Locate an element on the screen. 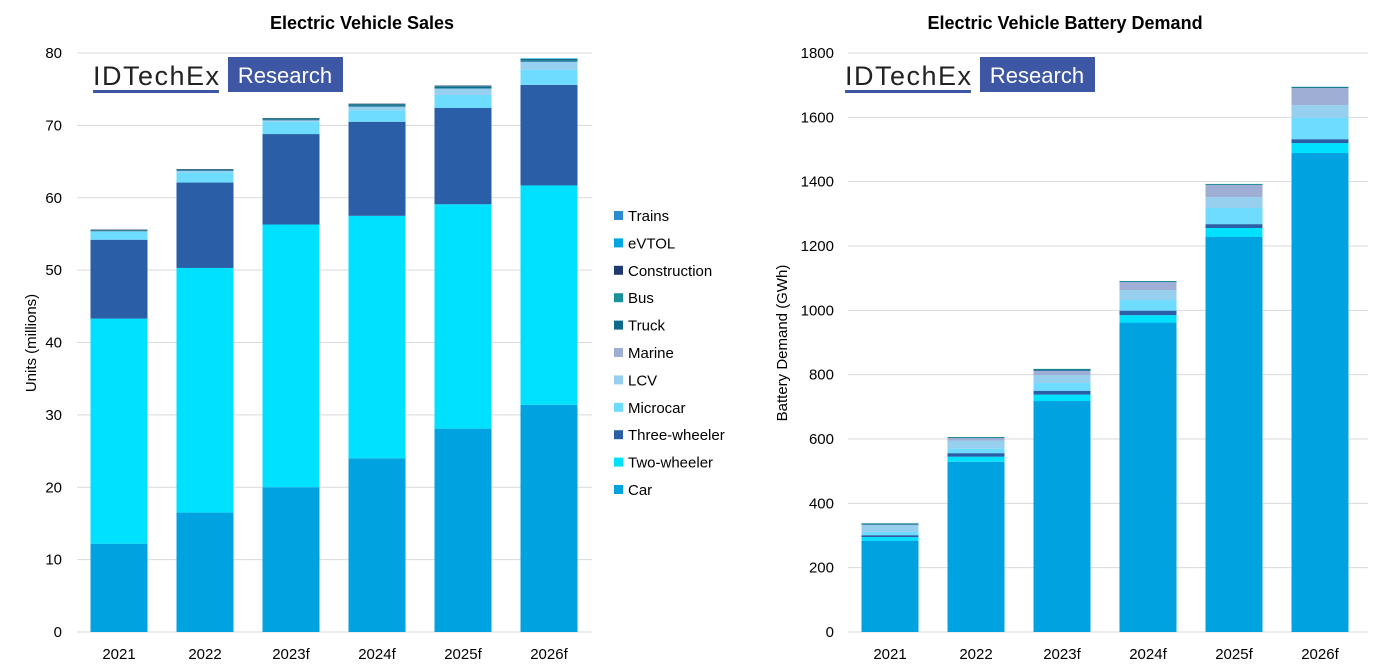 The height and width of the screenshot is (671, 1380). x-tick-label: 2021 is located at coordinates (118, 654).